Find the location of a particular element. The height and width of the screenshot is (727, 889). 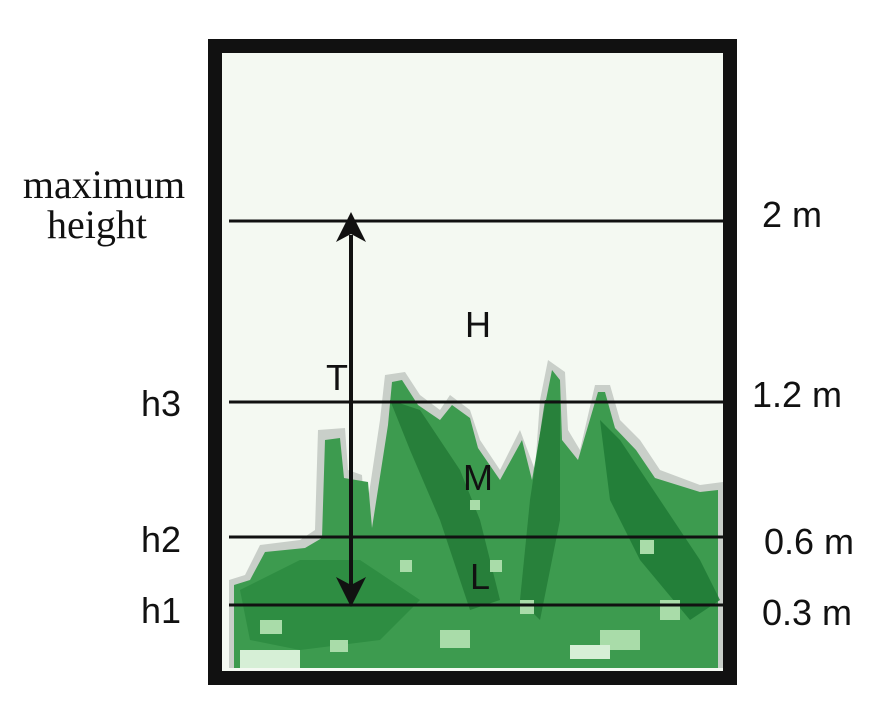

zone-low-label: L is located at coordinates (480, 576).